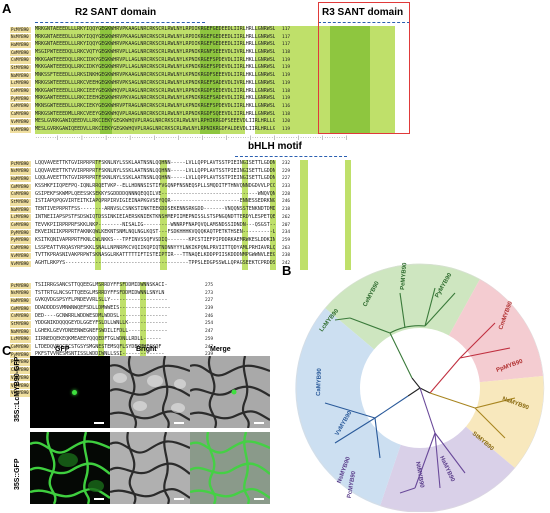 This screenshot has height=513, width=550. What do you see at coordinates (17, 474) in the screenshot?
I see `row-label-gfp: 35S::GFP` at bounding box center [17, 474].